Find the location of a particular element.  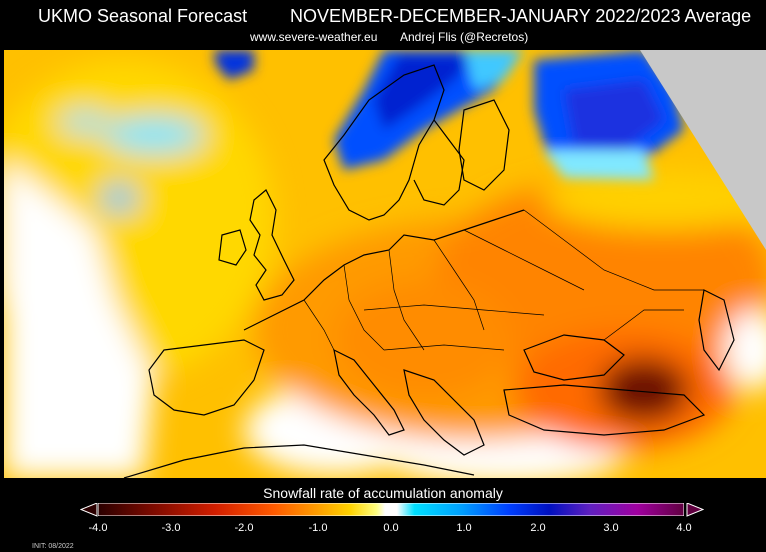

no-data-area is located at coordinates (703, 150).